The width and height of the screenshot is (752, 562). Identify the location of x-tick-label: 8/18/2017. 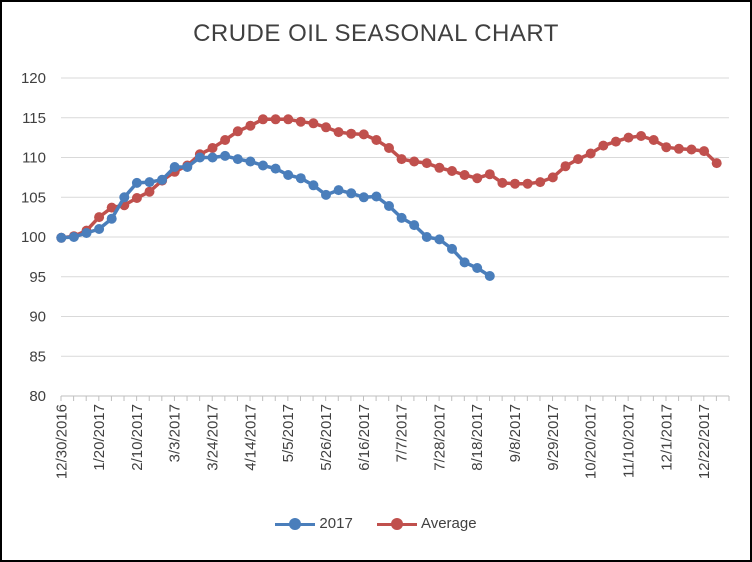
(477, 437).